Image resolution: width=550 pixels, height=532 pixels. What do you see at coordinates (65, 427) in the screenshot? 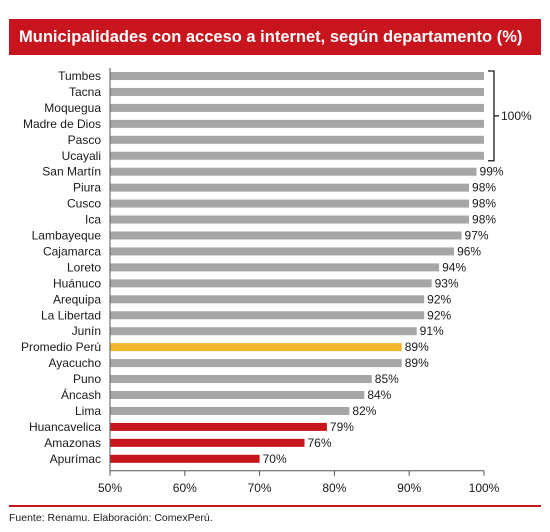
I see `category-label: Huancavelica` at bounding box center [65, 427].